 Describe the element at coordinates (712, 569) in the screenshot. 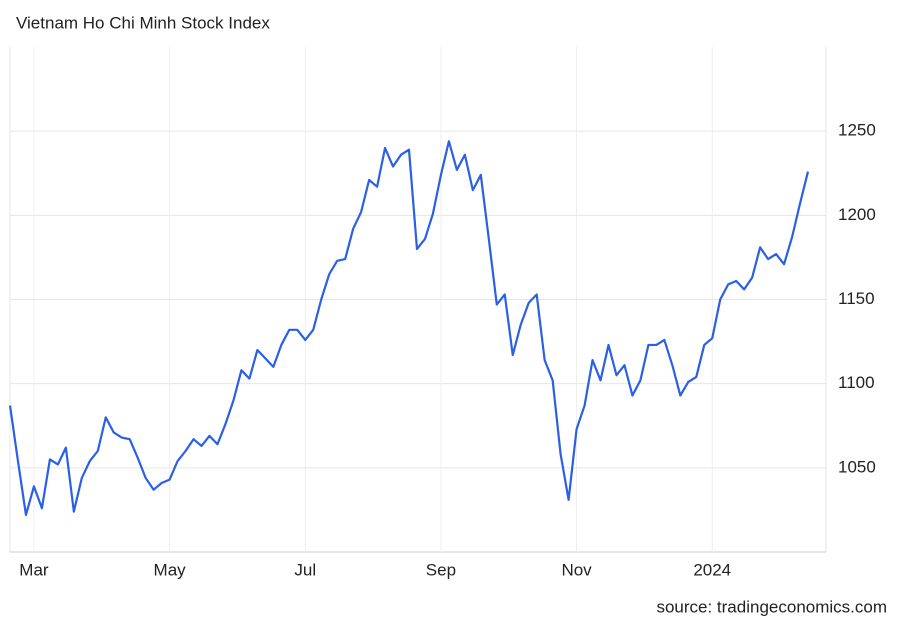

I see `x-tick-label: 2024` at that location.